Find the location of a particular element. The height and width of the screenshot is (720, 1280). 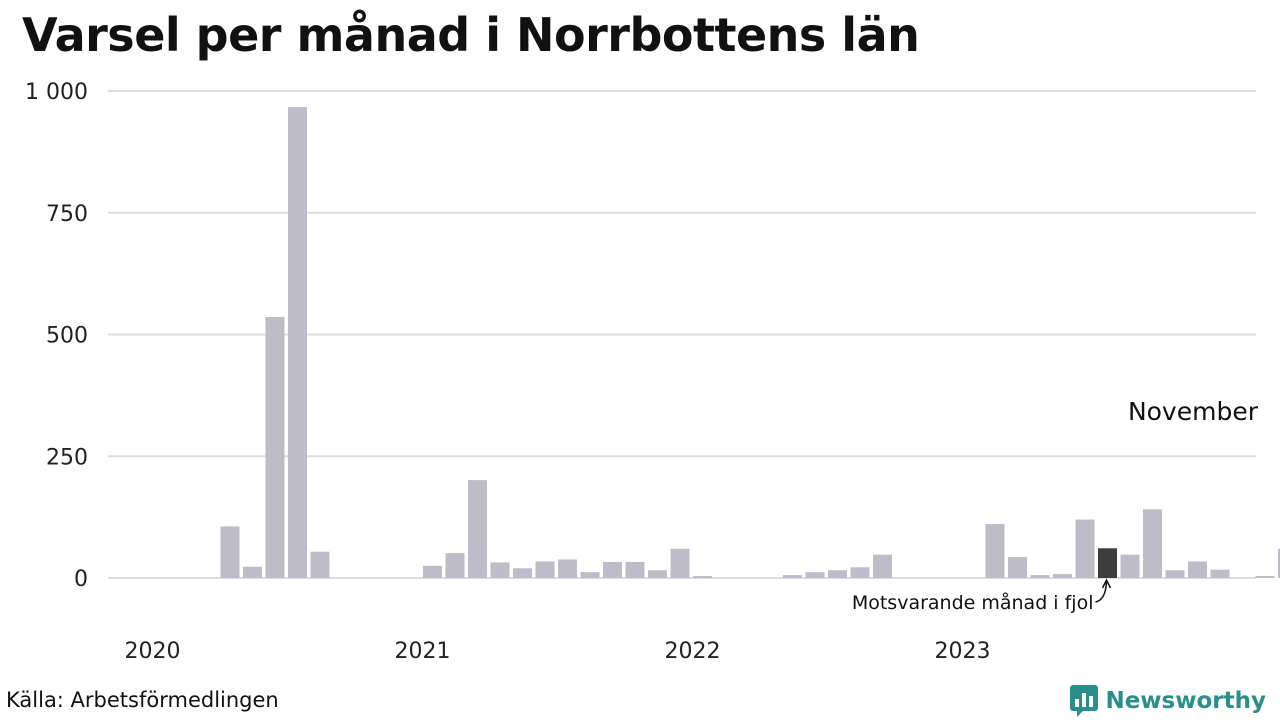

brand-logo: Newsworthy is located at coordinates (1167, 701).